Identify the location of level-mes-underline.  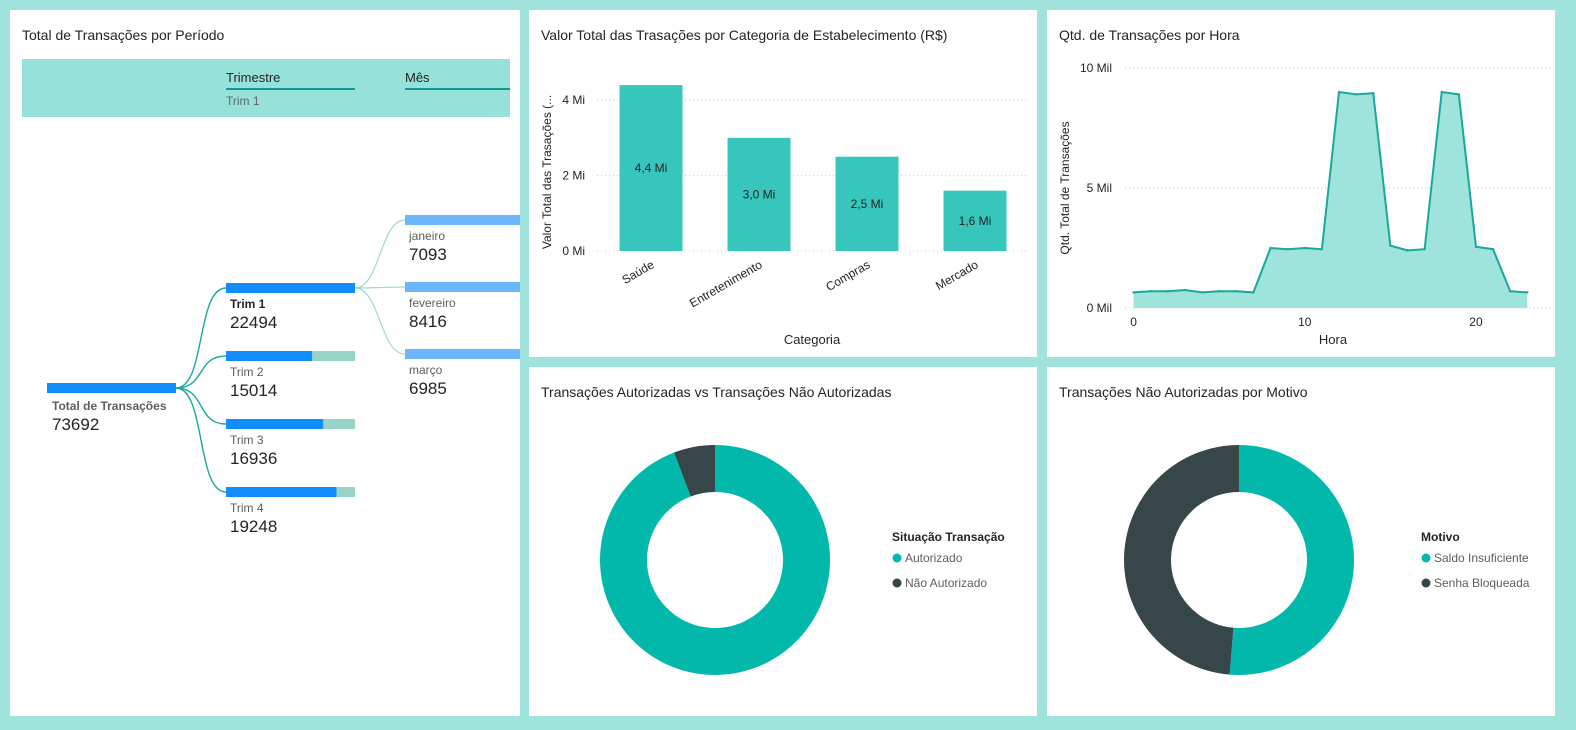
(457, 89).